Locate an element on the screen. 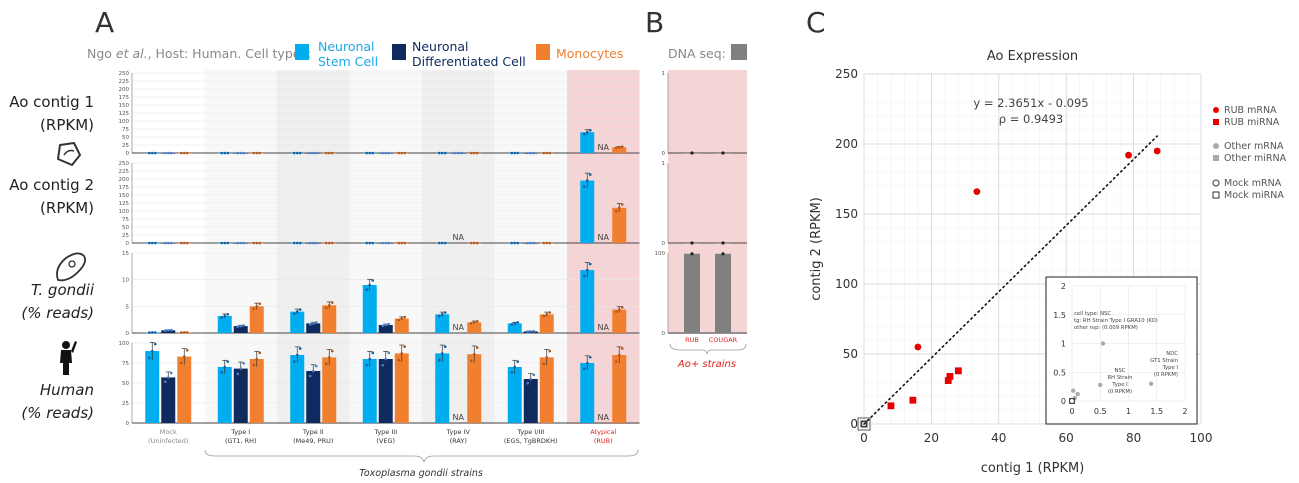 Image resolution: width=1299 pixels, height=483 pixels. legend-mono-label: Monocytes is located at coordinates (589, 53).